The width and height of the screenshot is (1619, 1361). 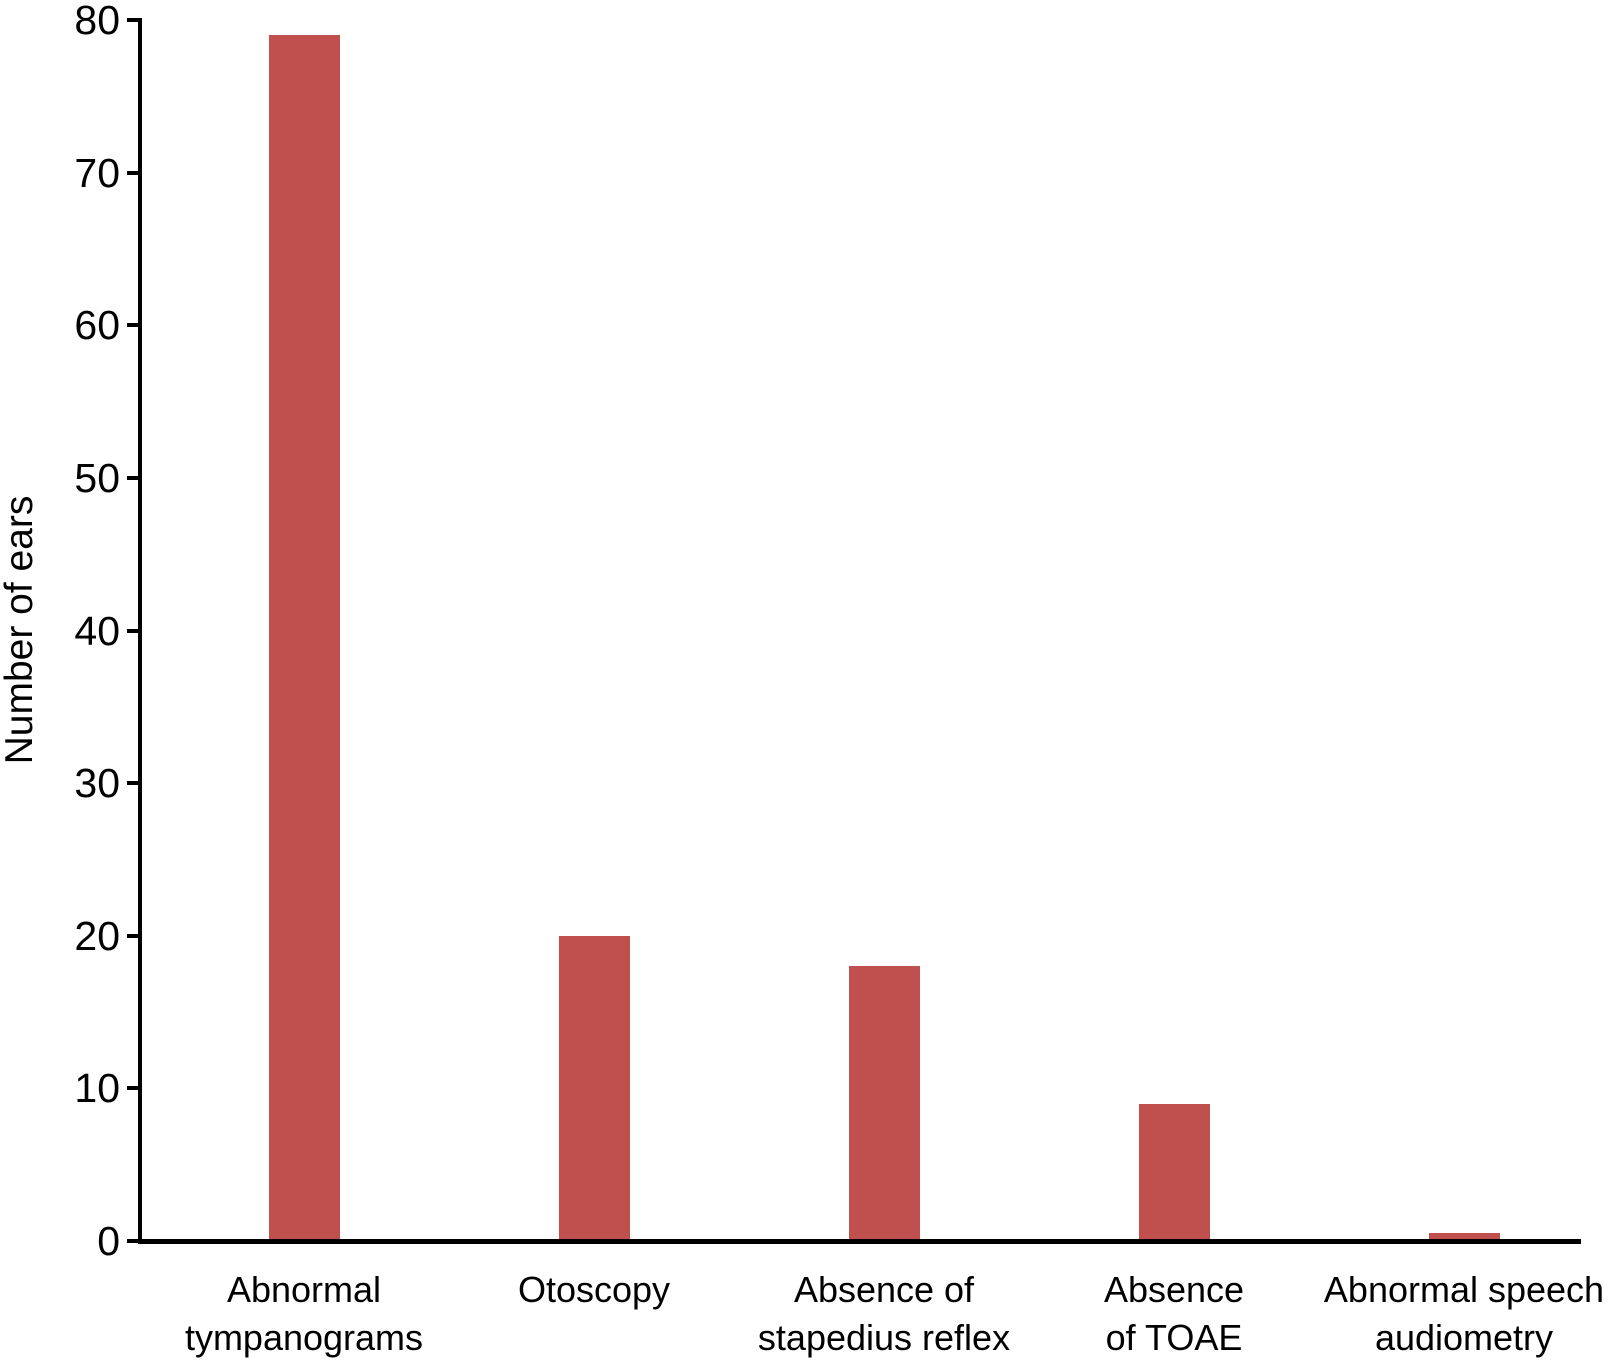 I want to click on y-tick-label: 50, so click(x=97, y=477).